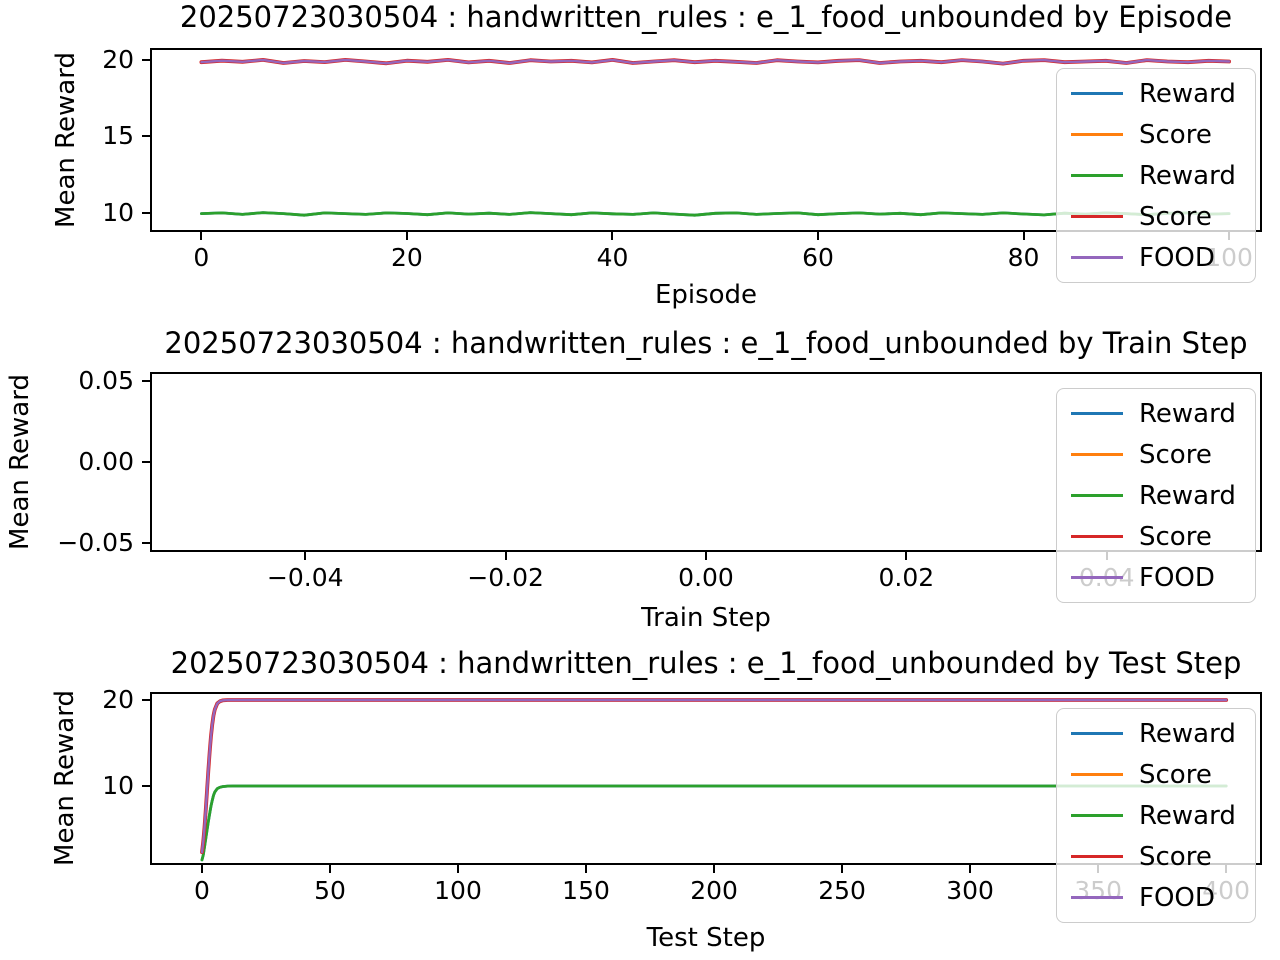 The width and height of the screenshot is (1280, 960). What do you see at coordinates (842, 890) in the screenshot?
I see `x-tick-label: 250` at bounding box center [842, 890].